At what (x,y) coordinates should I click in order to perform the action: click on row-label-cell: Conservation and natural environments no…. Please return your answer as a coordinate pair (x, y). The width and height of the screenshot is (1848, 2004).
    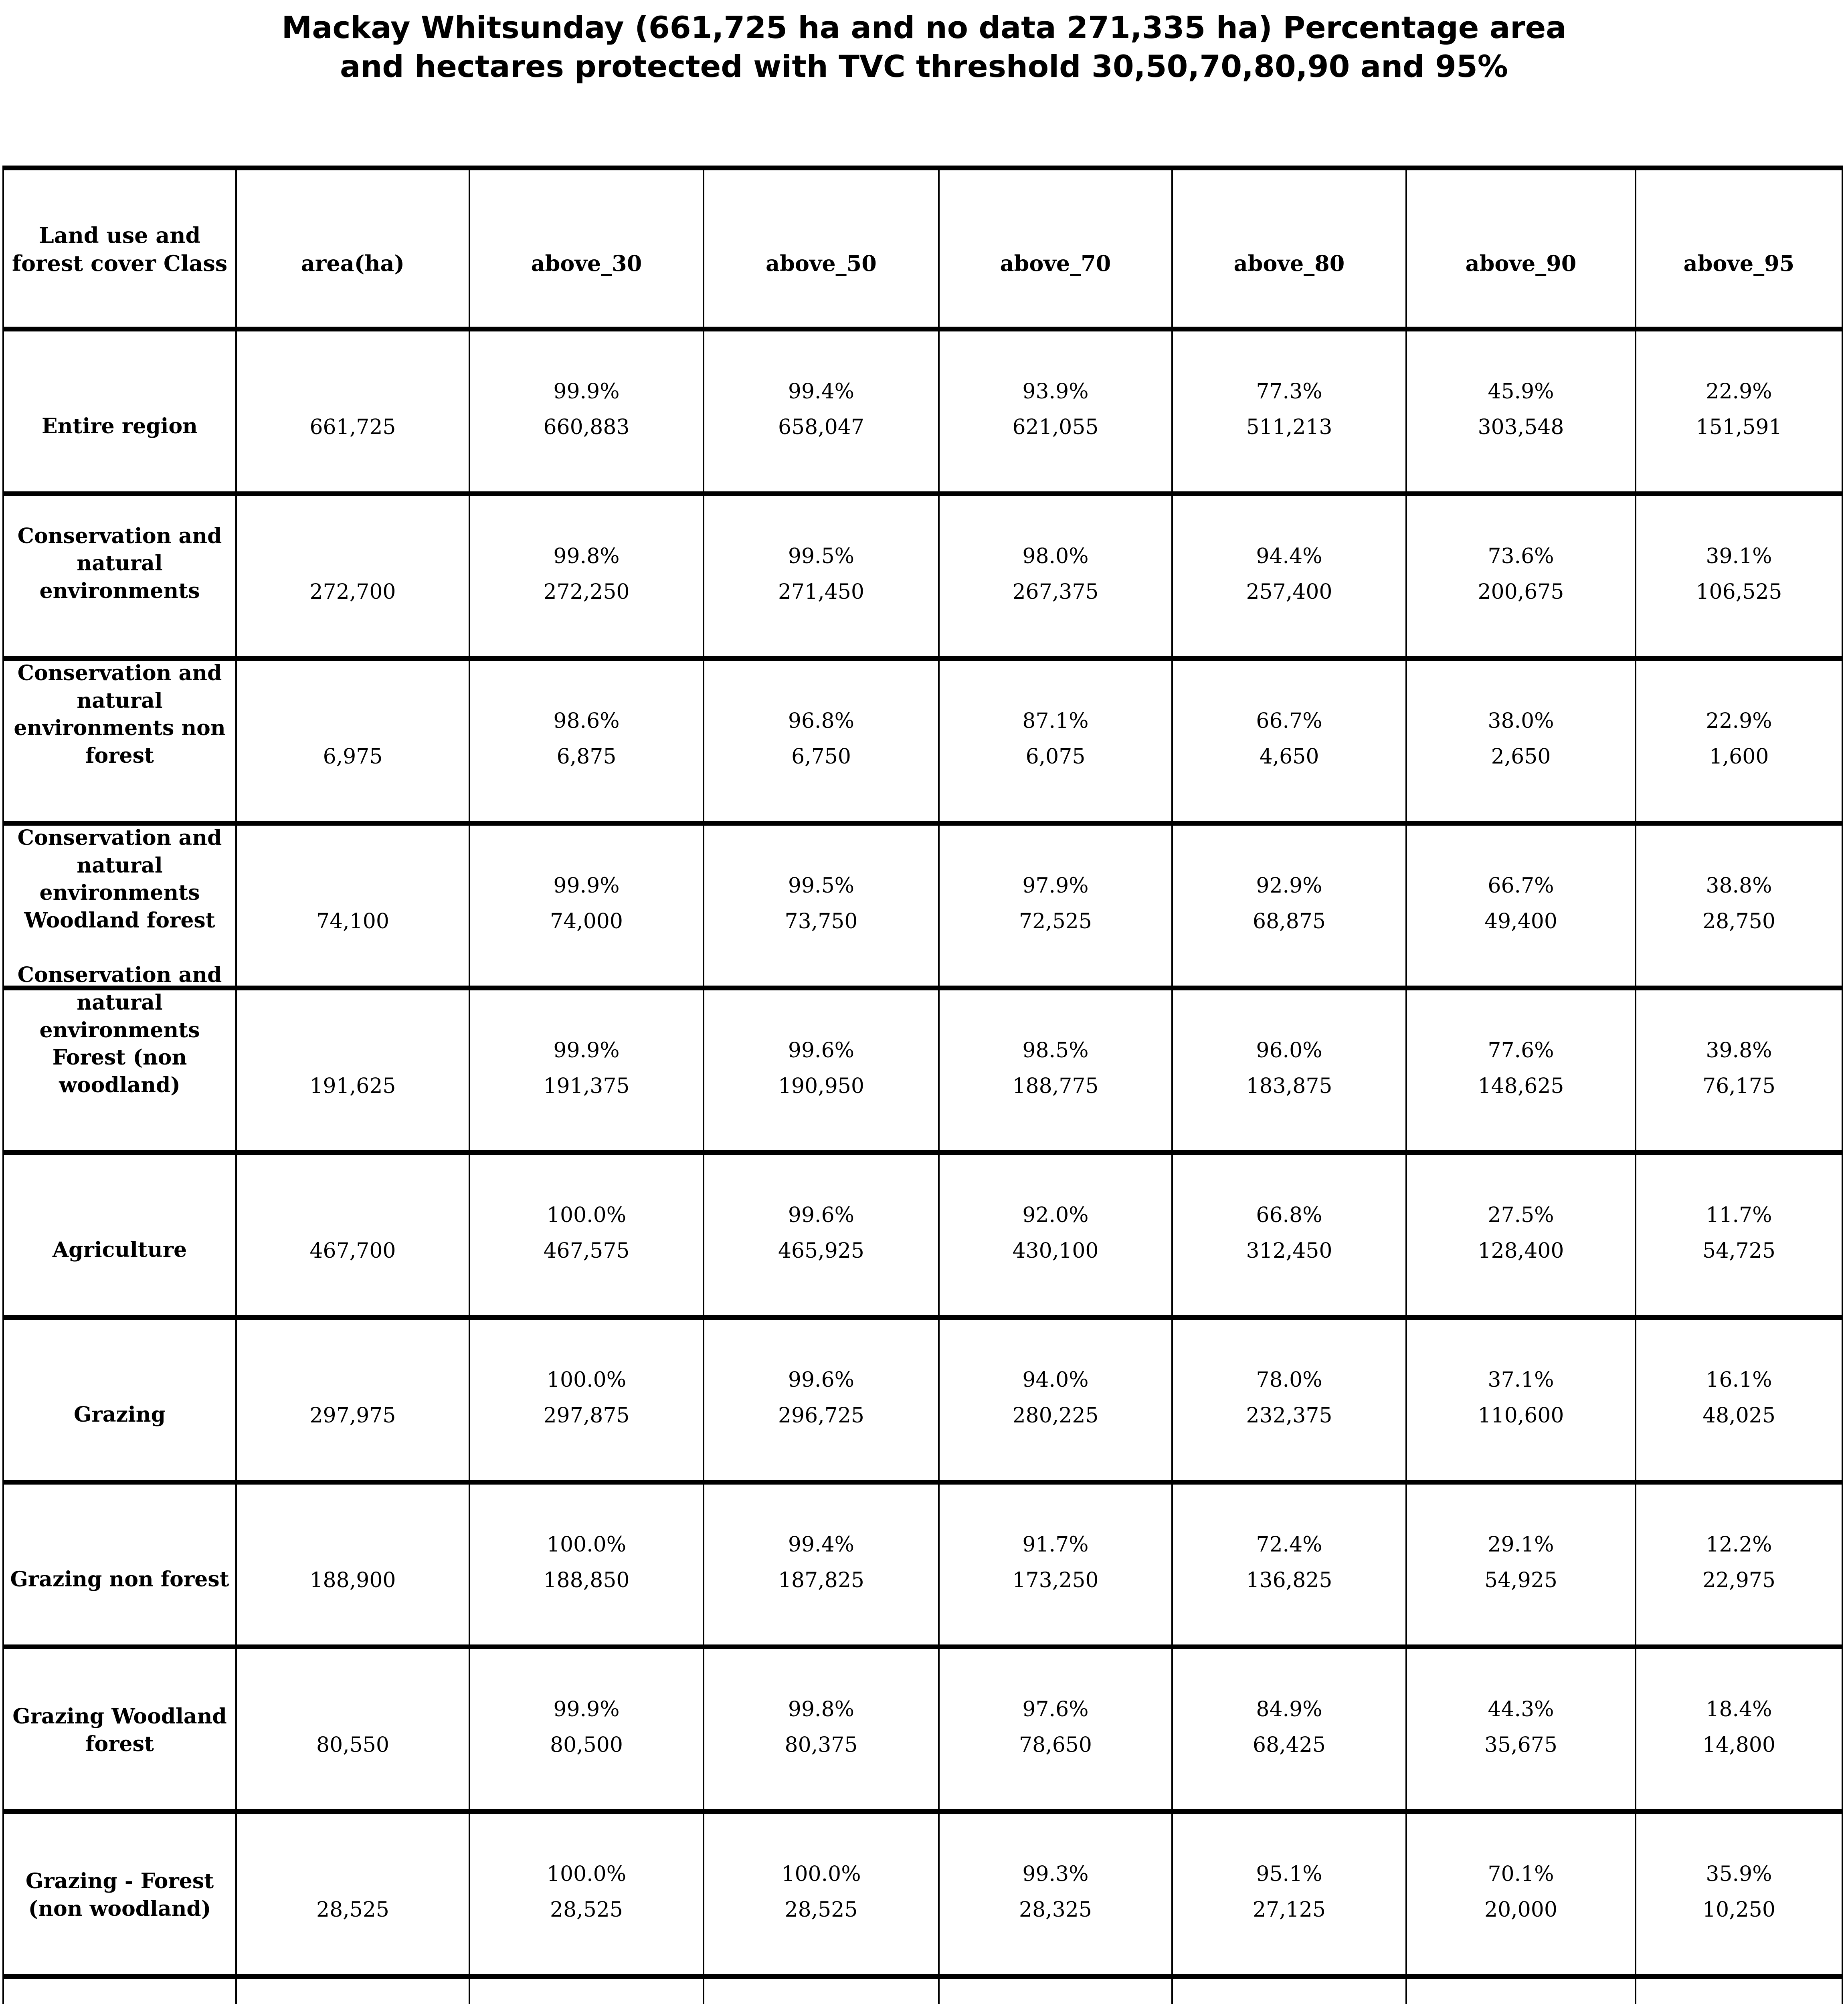
    Looking at the image, I should click on (118, 741).